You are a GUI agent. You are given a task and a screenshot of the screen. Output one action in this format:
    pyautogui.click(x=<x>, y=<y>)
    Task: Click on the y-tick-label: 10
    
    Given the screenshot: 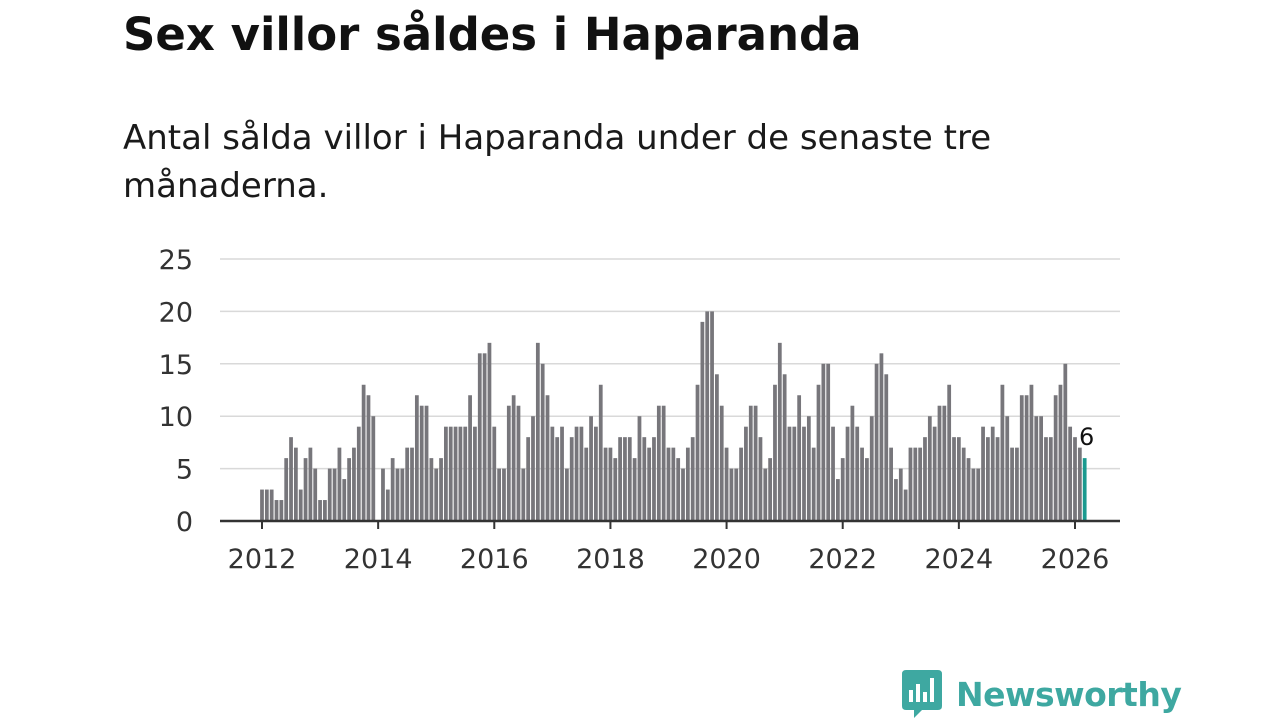 What is the action you would take?
    pyautogui.click(x=176, y=417)
    